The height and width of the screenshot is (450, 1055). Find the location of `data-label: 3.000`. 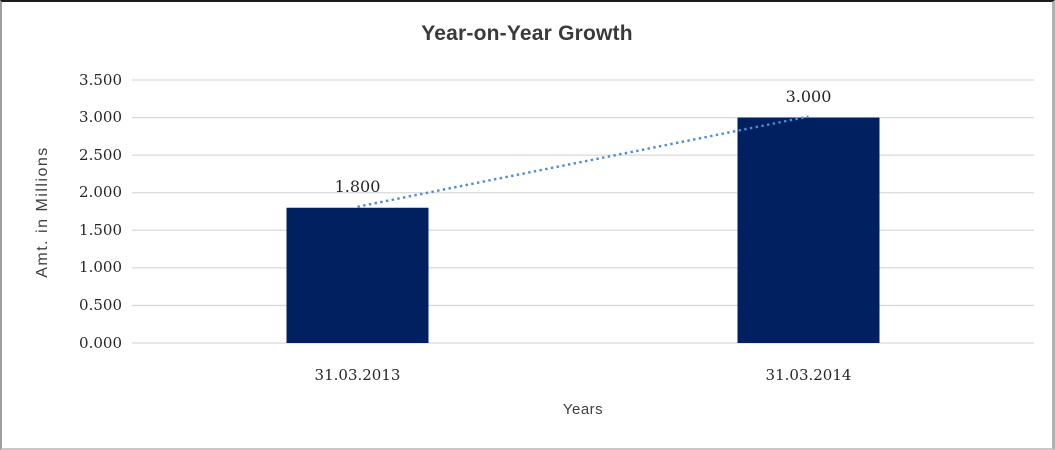

data-label: 3.000 is located at coordinates (808, 96).